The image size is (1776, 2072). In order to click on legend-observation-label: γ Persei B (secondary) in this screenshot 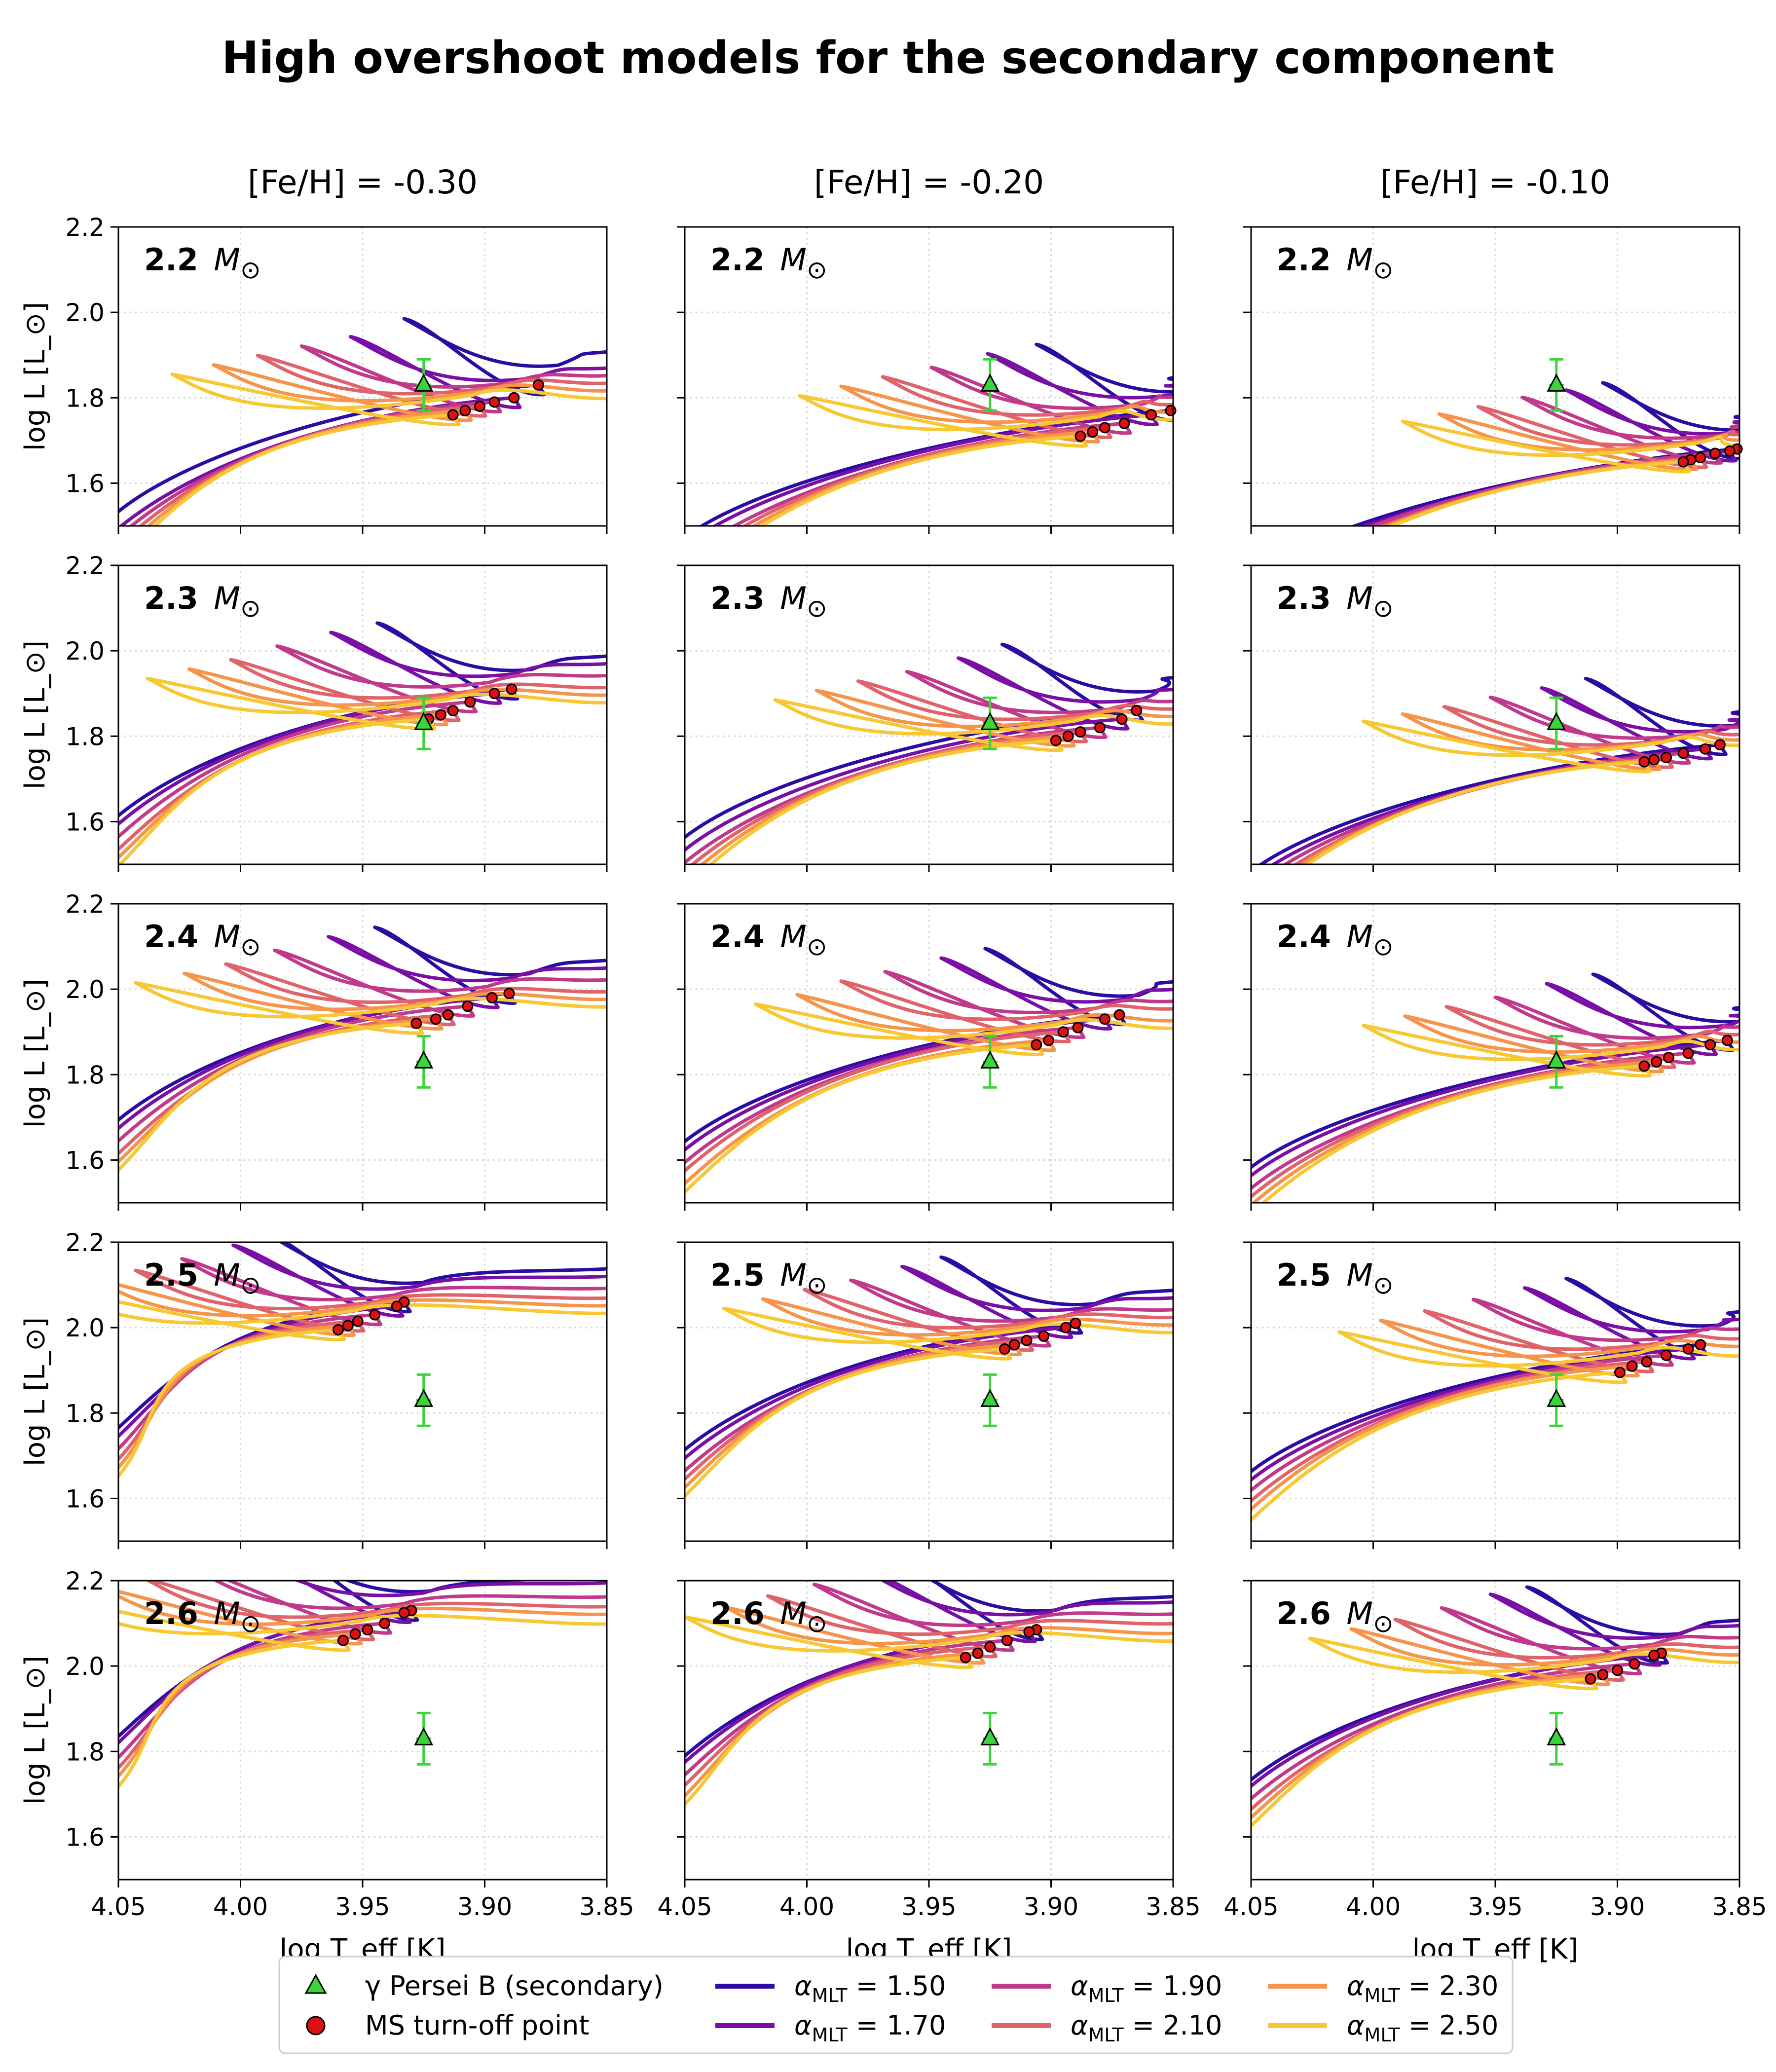, I will do `click(514, 1986)`.